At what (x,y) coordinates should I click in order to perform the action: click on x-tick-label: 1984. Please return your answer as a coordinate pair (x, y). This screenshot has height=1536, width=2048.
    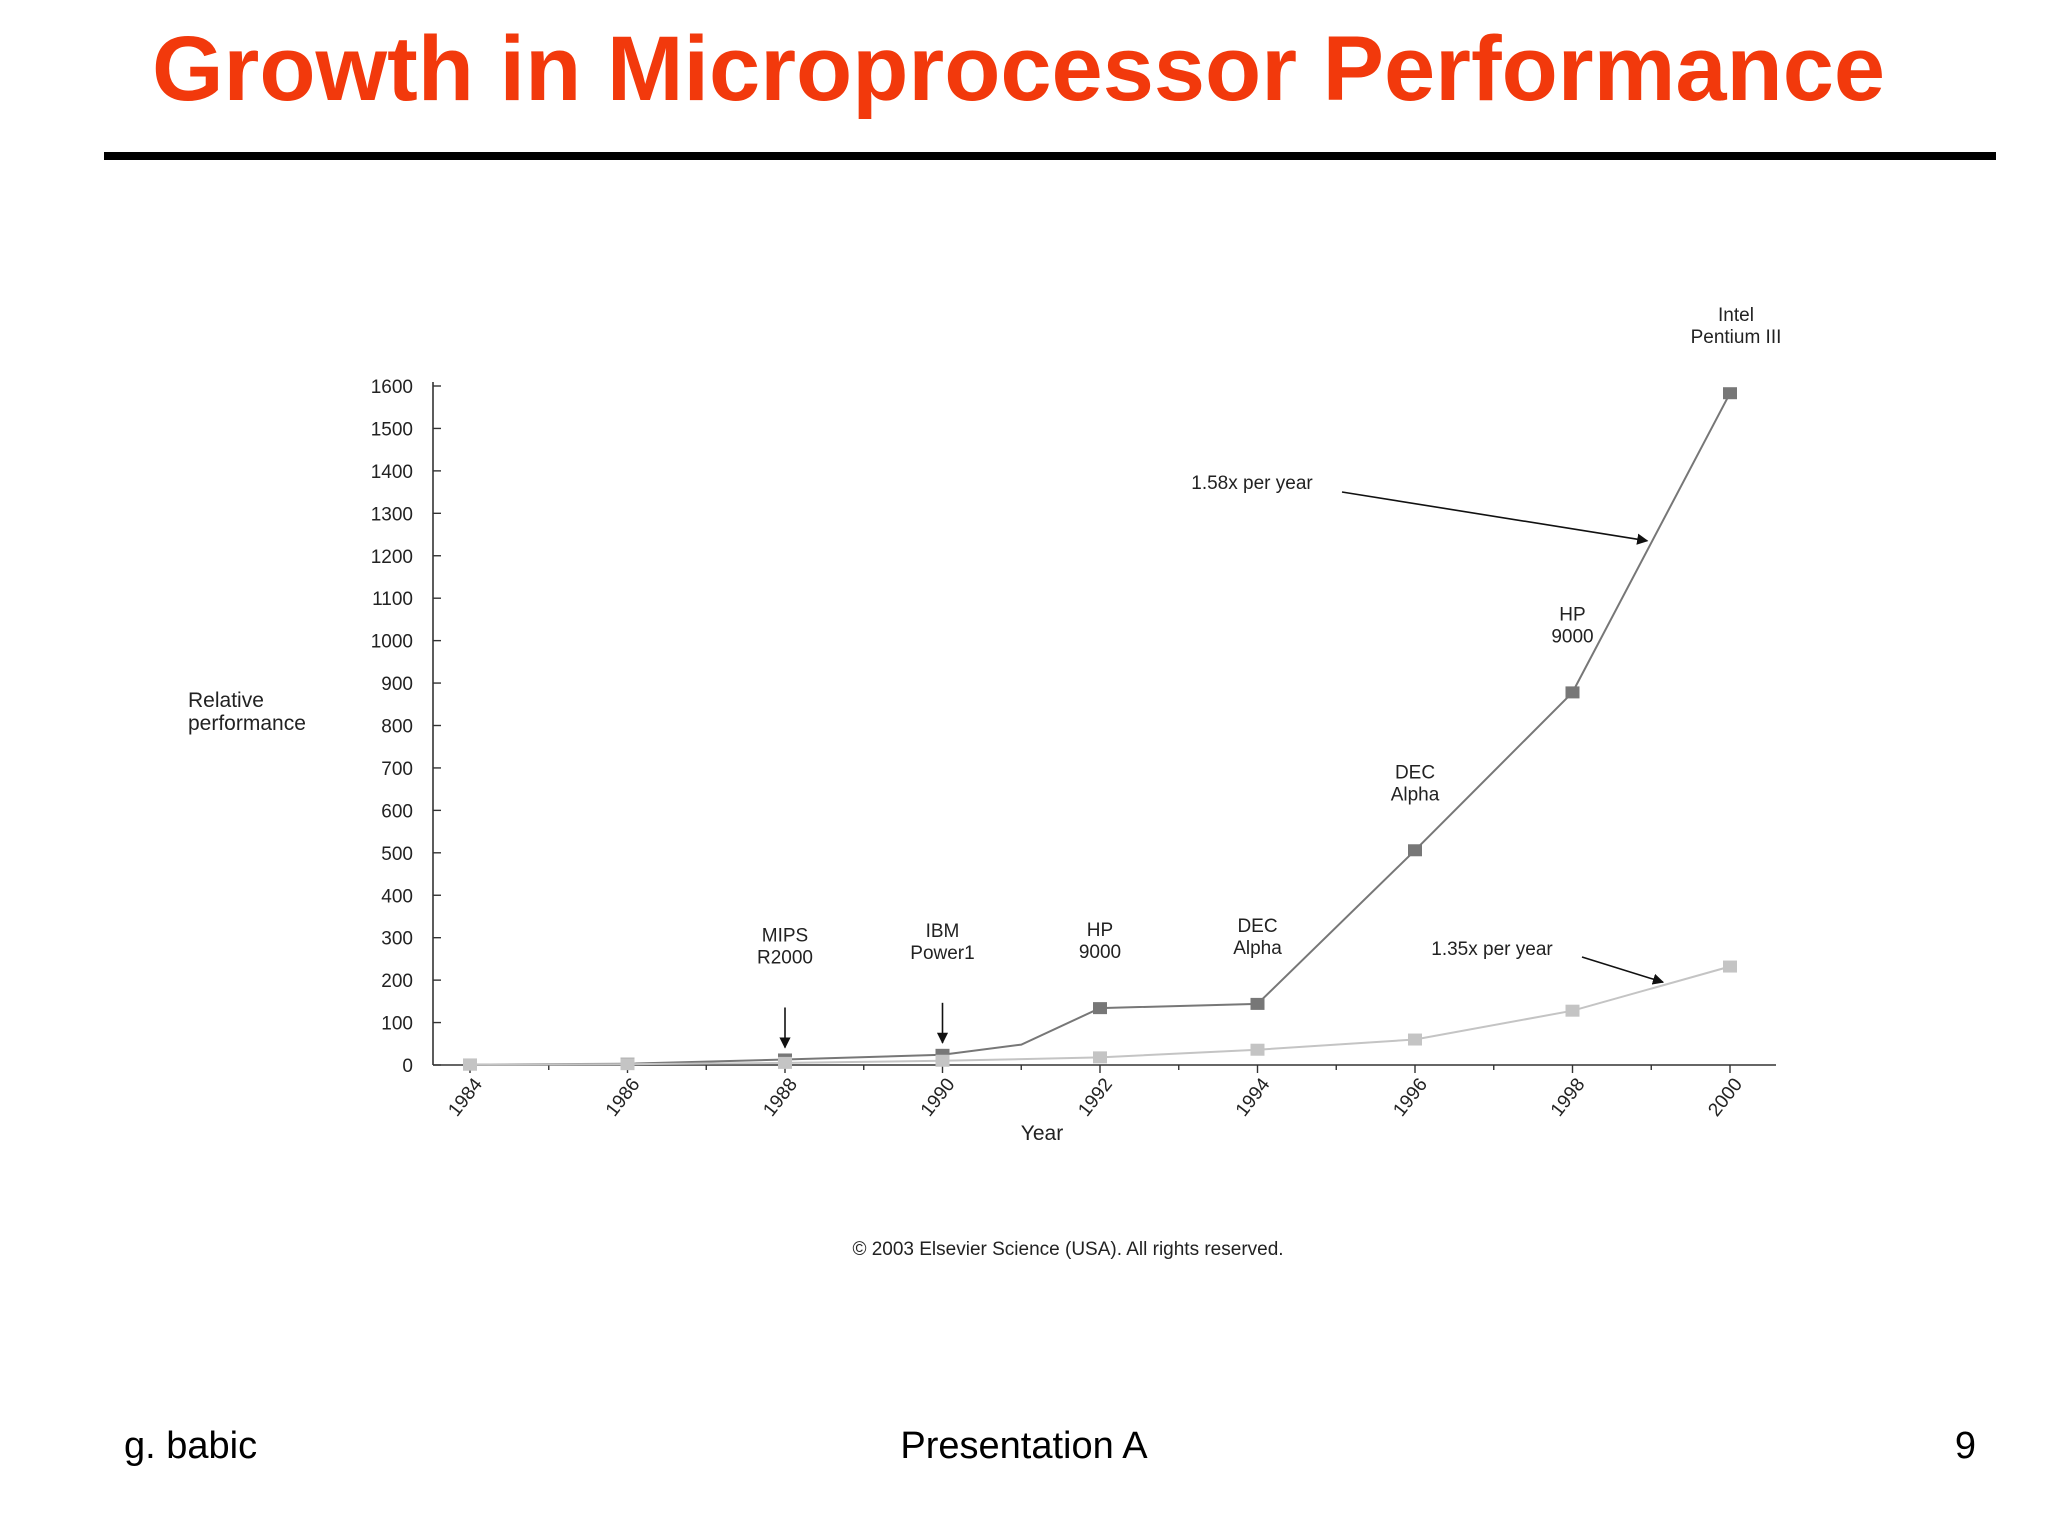
    Looking at the image, I should click on (465, 1097).